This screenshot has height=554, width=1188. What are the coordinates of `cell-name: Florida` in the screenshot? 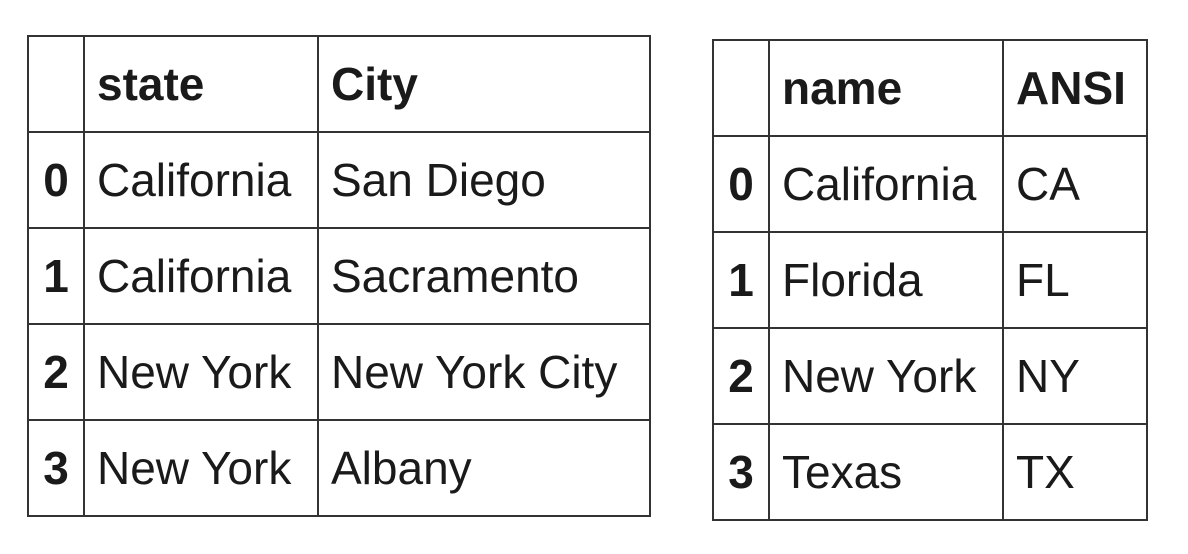 It's located at (886, 280).